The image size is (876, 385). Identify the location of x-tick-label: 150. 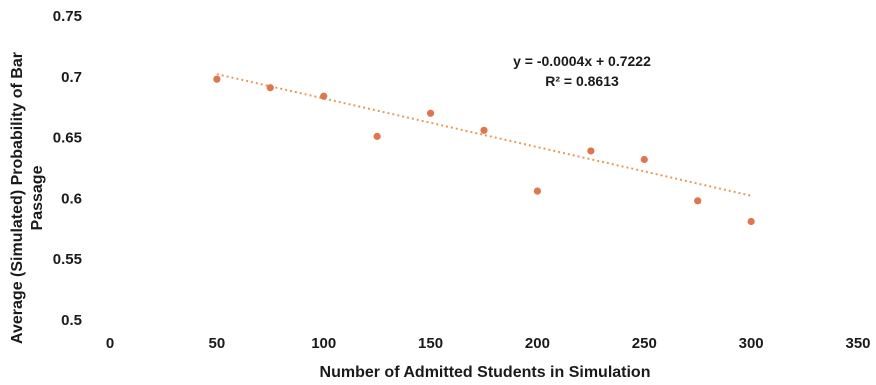
(430, 343).